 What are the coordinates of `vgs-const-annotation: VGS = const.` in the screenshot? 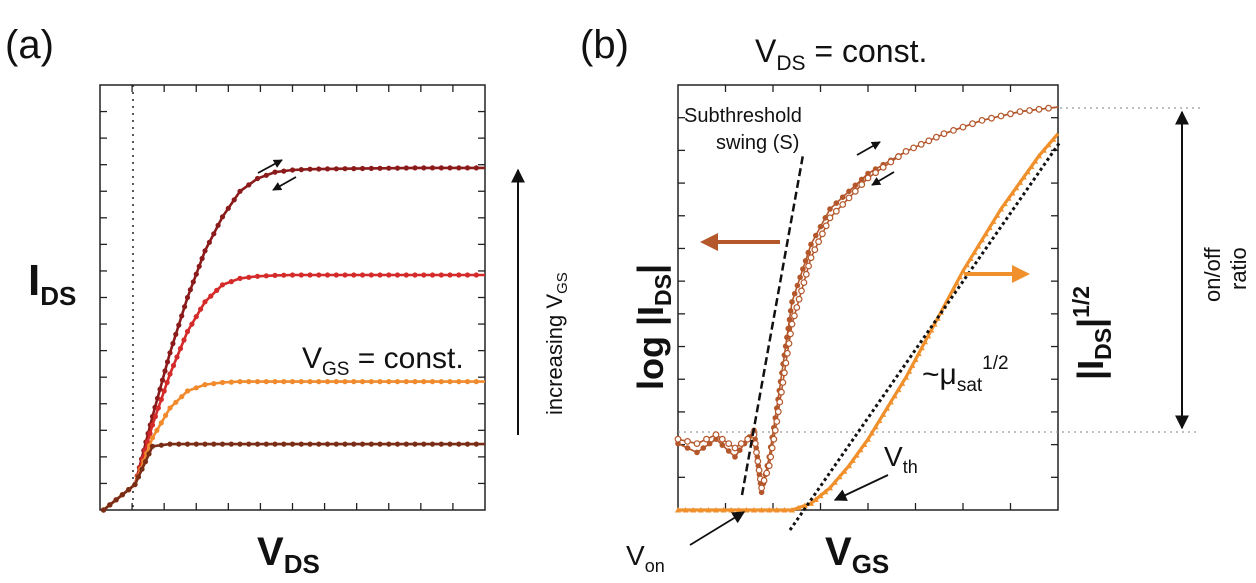 It's located at (383, 361).